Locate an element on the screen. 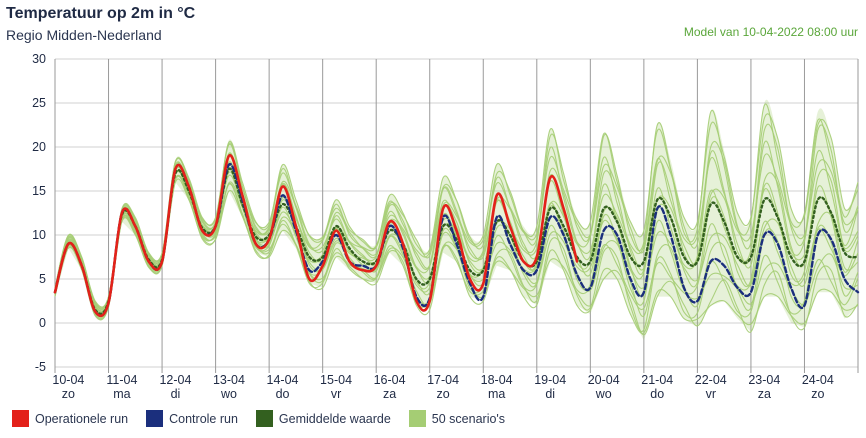 This screenshot has height=438, width=866. model-run-timestamp: Model van 10-04-2022 08:00 uur is located at coordinates (770, 32).